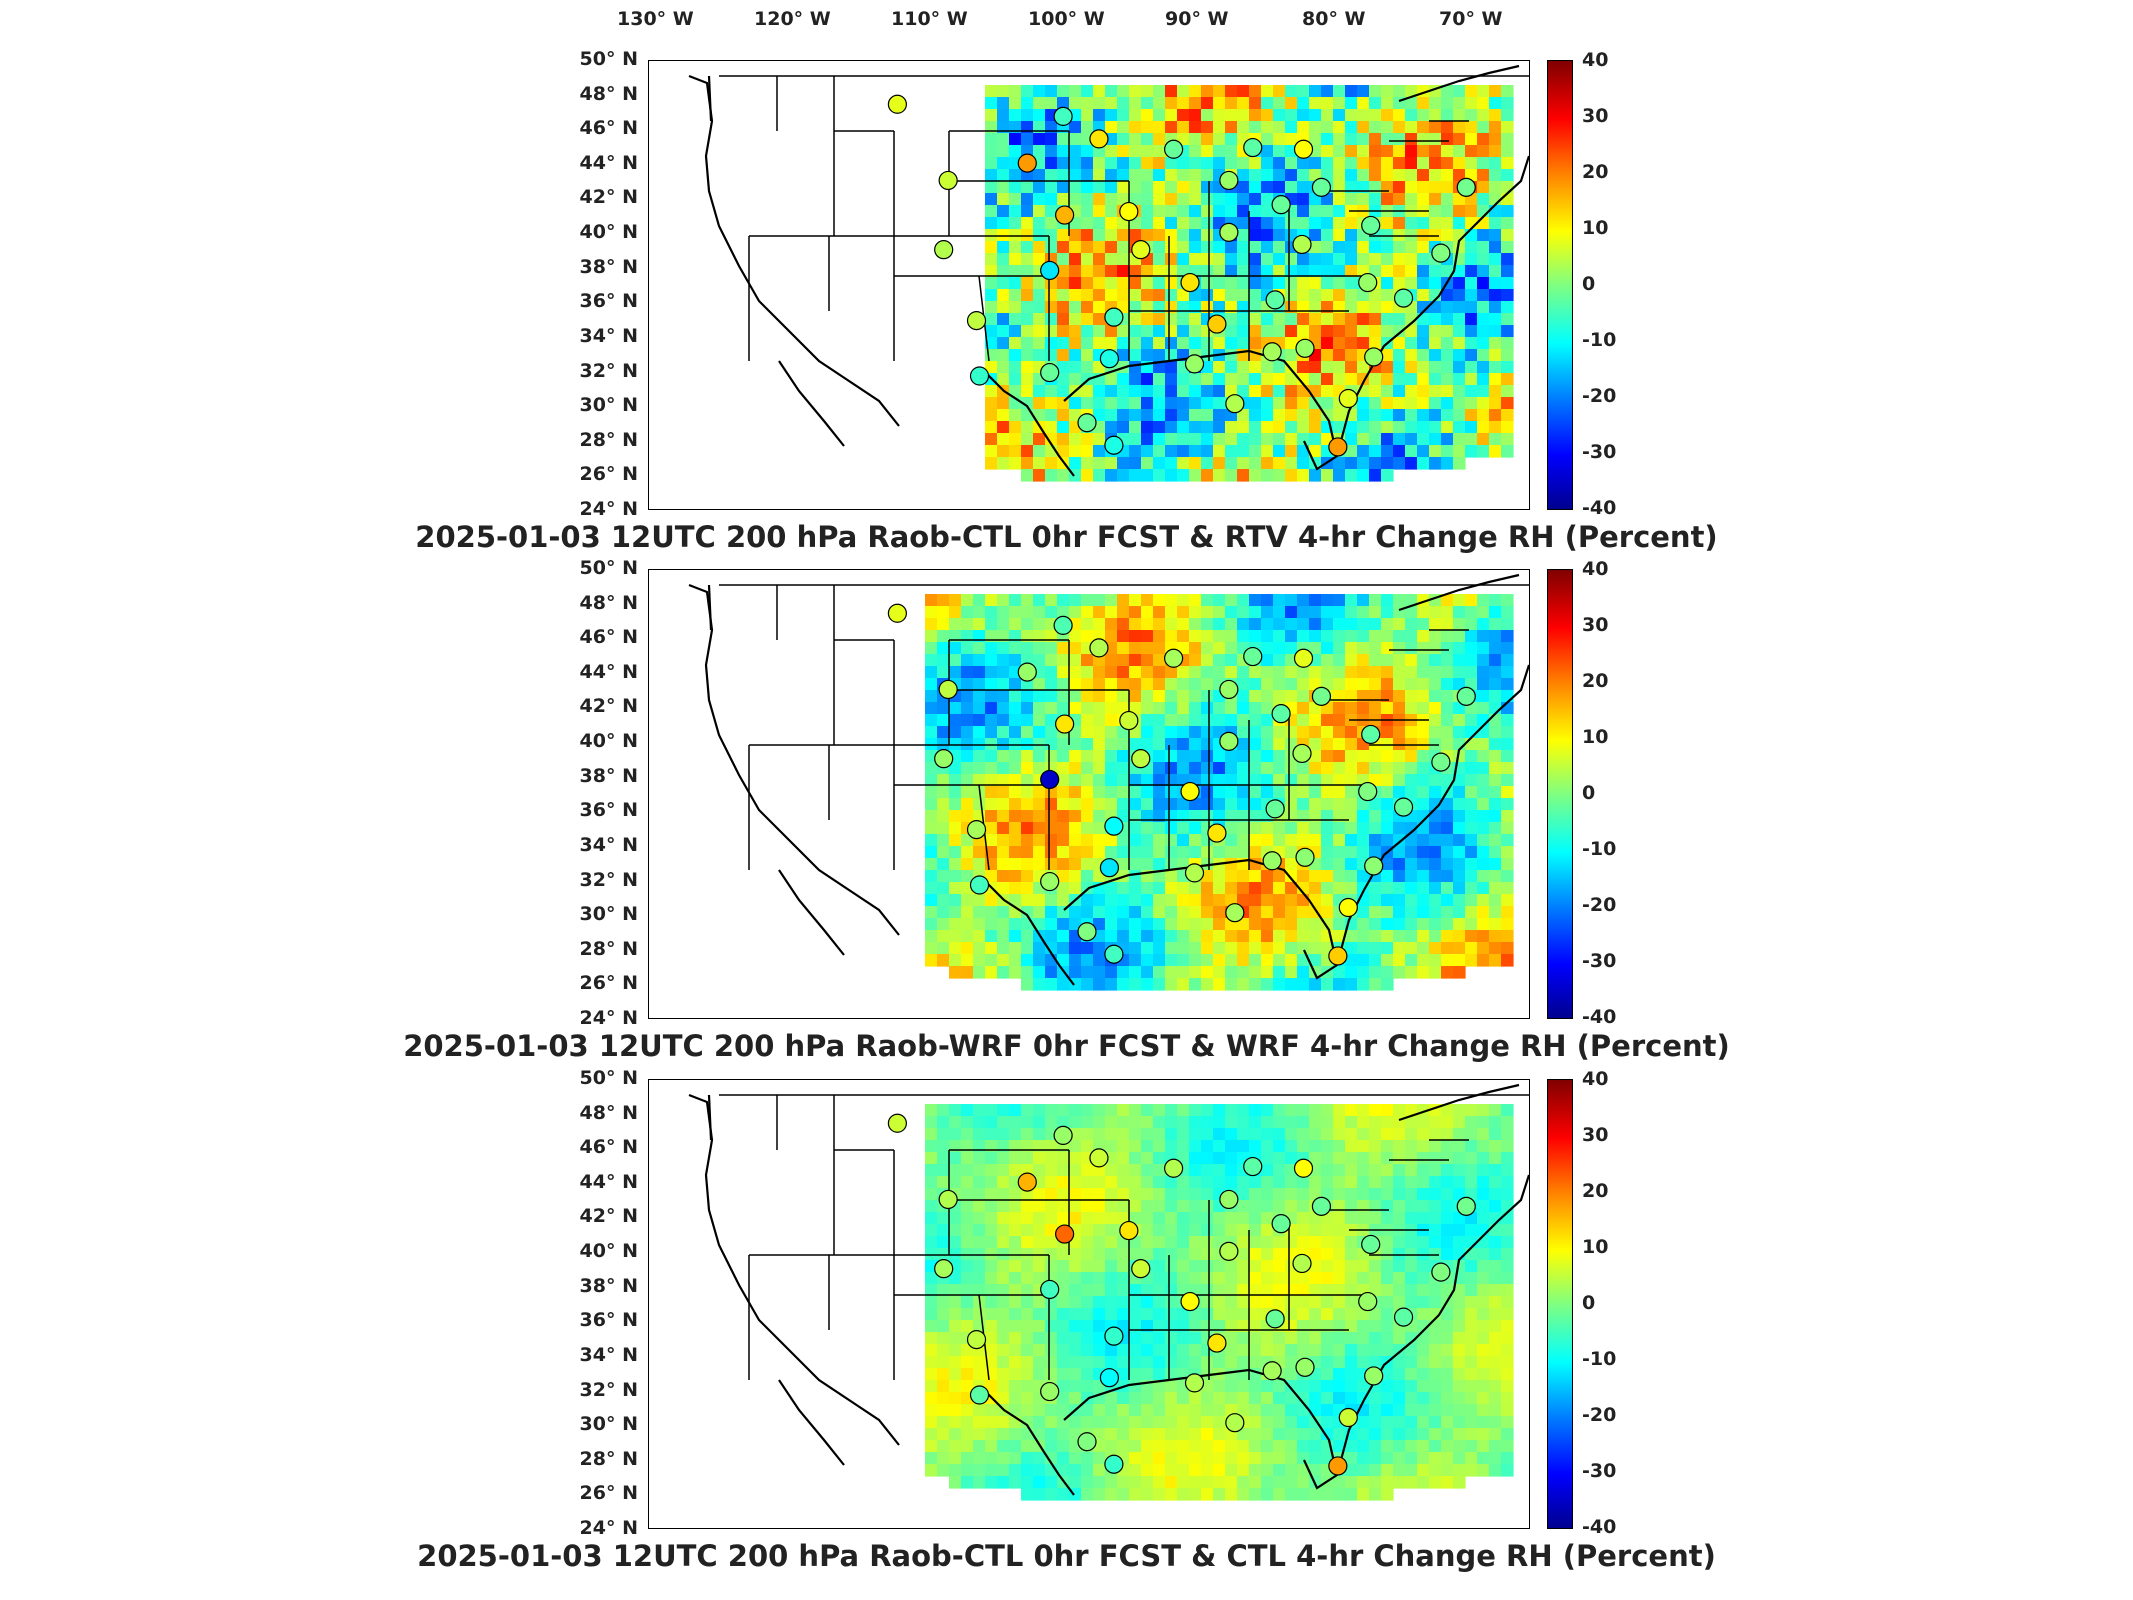 This screenshot has height=1600, width=2133. I want to click on map-plot-area, so click(1089, 285).